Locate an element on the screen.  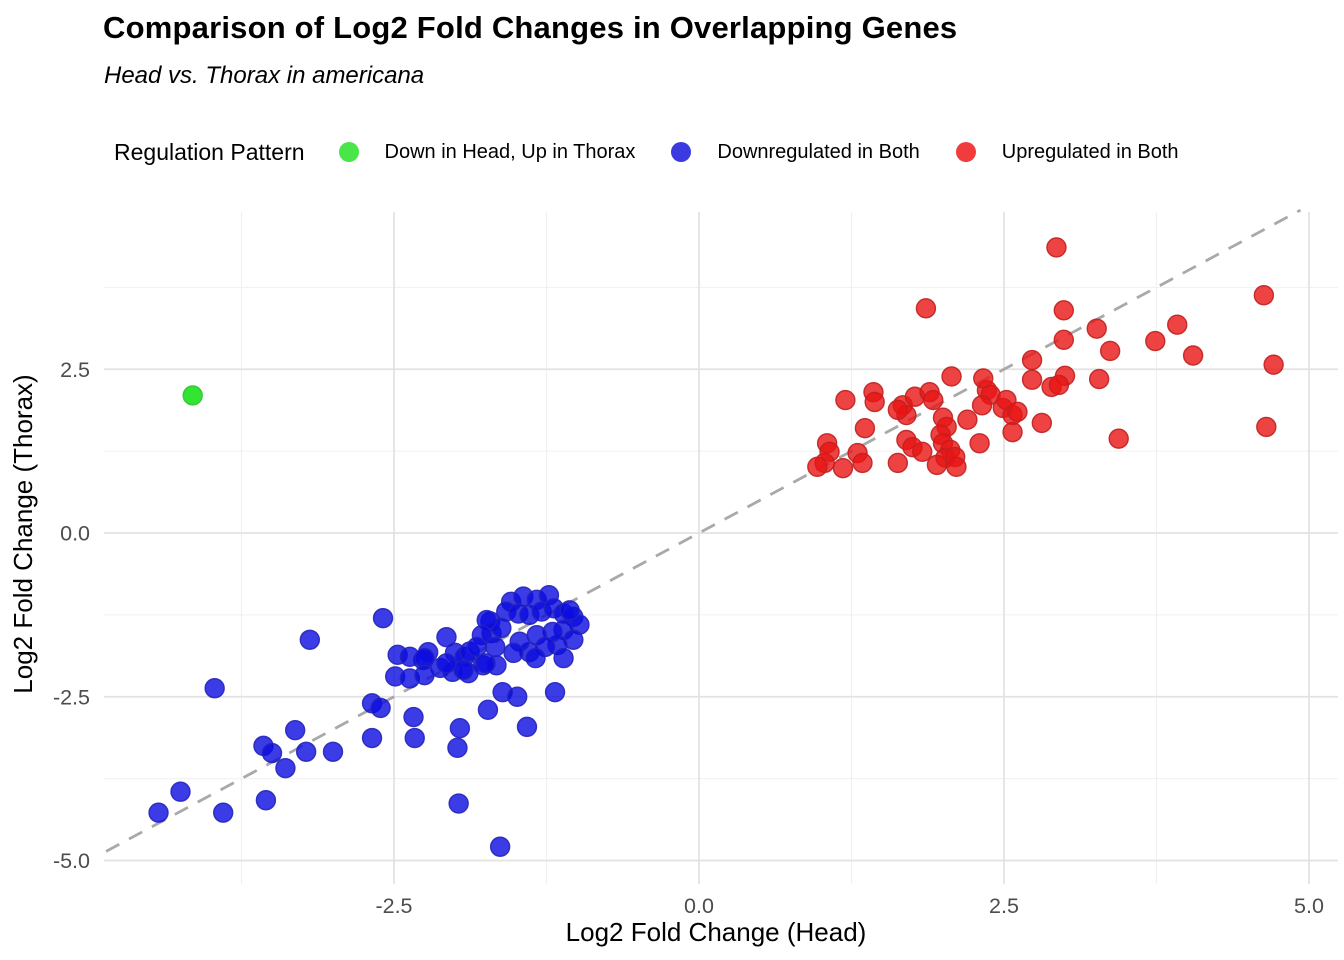
chart-subtitle: Head vs. Thorax in americana is located at coordinates (264, 75).